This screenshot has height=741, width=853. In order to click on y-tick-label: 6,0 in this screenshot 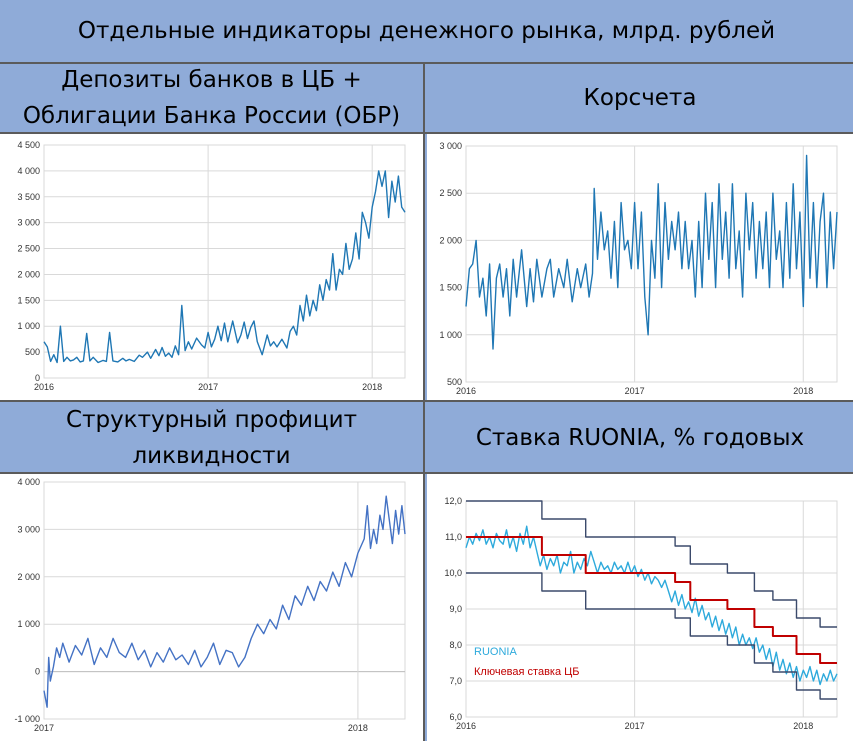, I will do `click(455, 717)`.